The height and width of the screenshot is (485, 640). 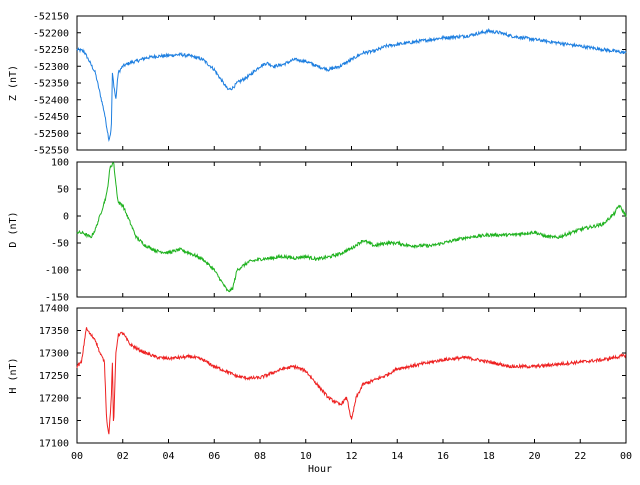 What do you see at coordinates (54, 376) in the screenshot?
I see `y-tick-label-h: 17250` at bounding box center [54, 376].